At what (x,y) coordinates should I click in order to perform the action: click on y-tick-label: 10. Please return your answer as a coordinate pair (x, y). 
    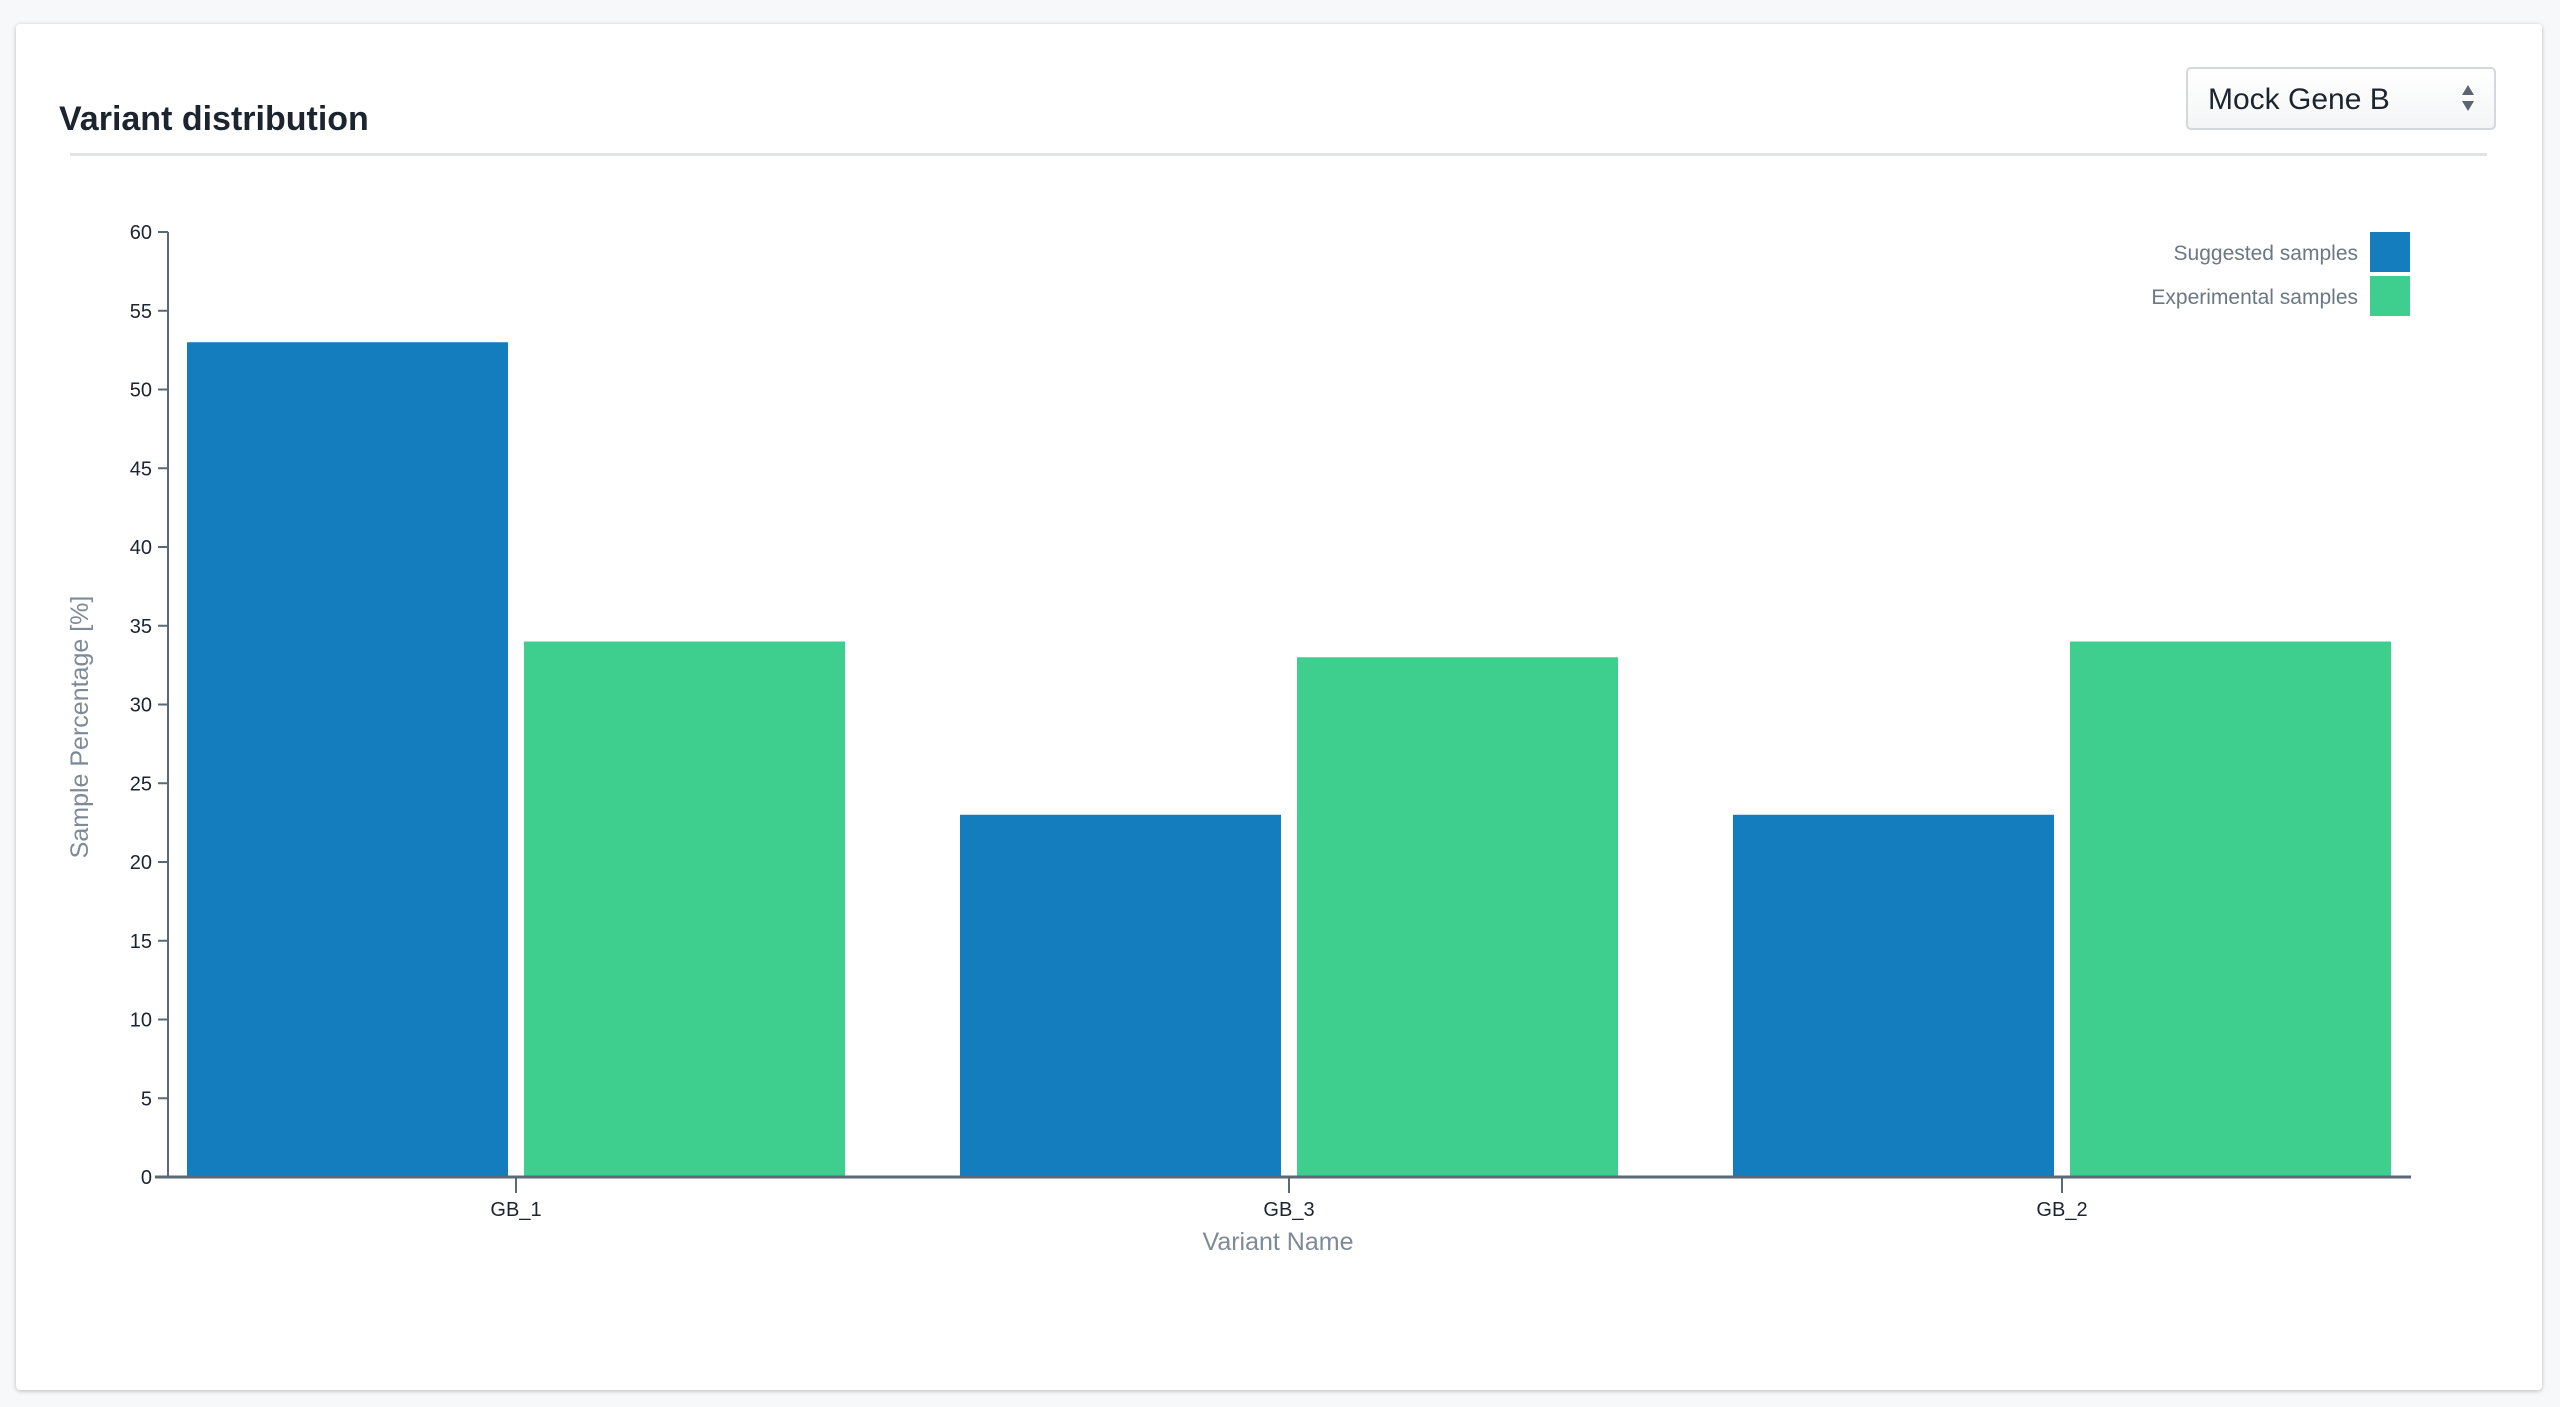
    Looking at the image, I should click on (141, 1021).